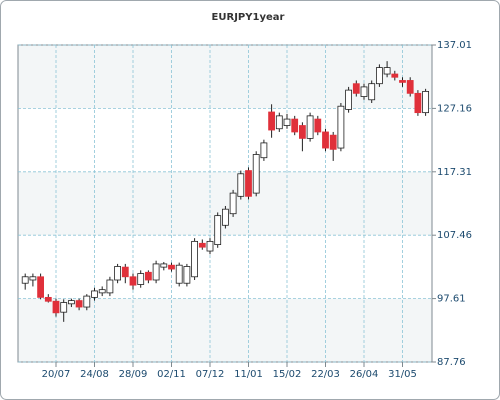  What do you see at coordinates (454, 45) in the screenshot?
I see `y-tick-label: 137.01` at bounding box center [454, 45].